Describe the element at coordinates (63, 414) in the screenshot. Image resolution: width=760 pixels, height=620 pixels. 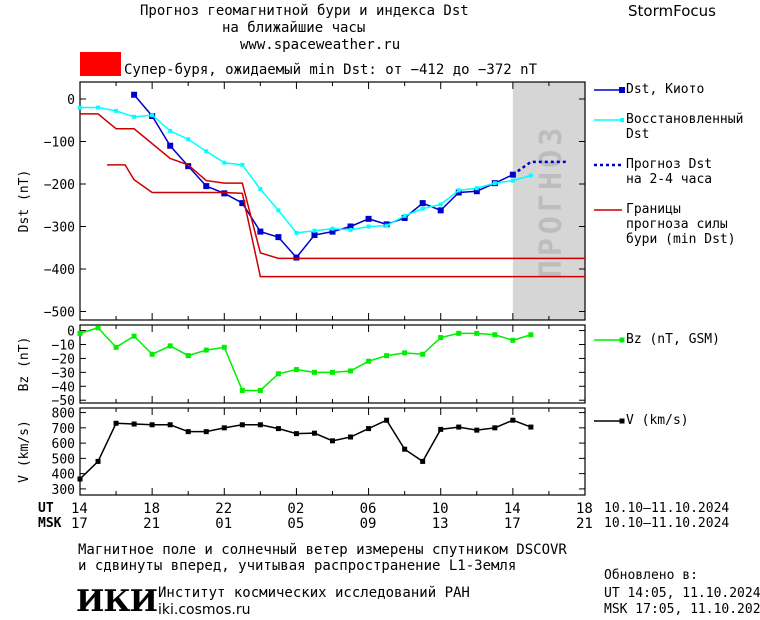
I see `v-ytick-label: 800` at that location.